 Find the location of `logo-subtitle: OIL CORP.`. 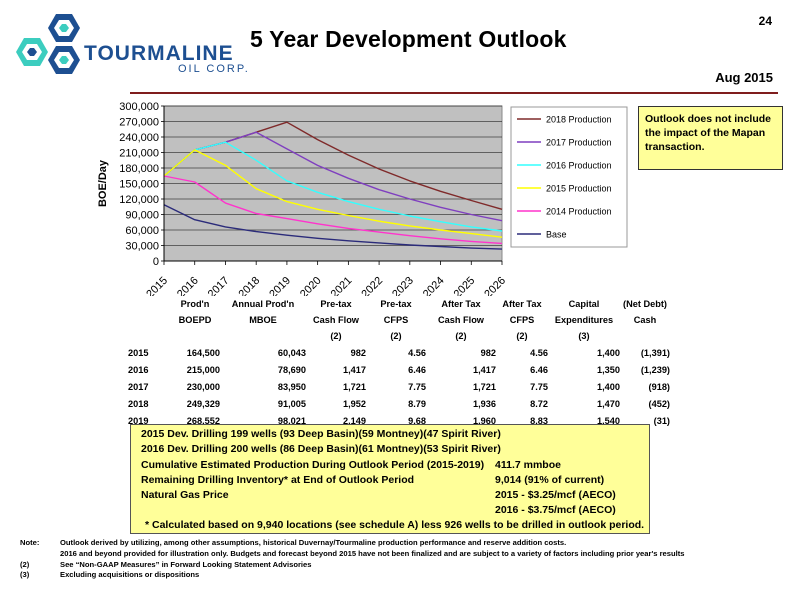

logo-subtitle: OIL CORP. is located at coordinates (214, 69).